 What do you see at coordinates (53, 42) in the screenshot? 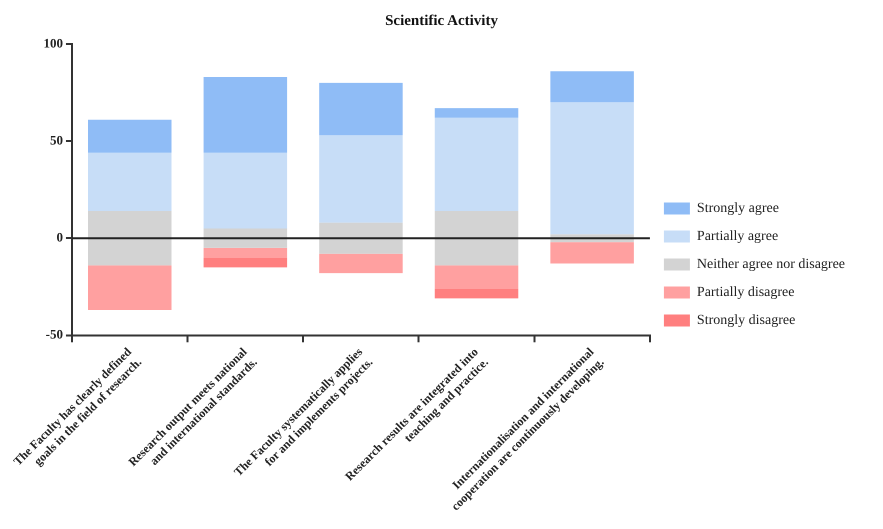
I see `y-tick-label: 100` at bounding box center [53, 42].